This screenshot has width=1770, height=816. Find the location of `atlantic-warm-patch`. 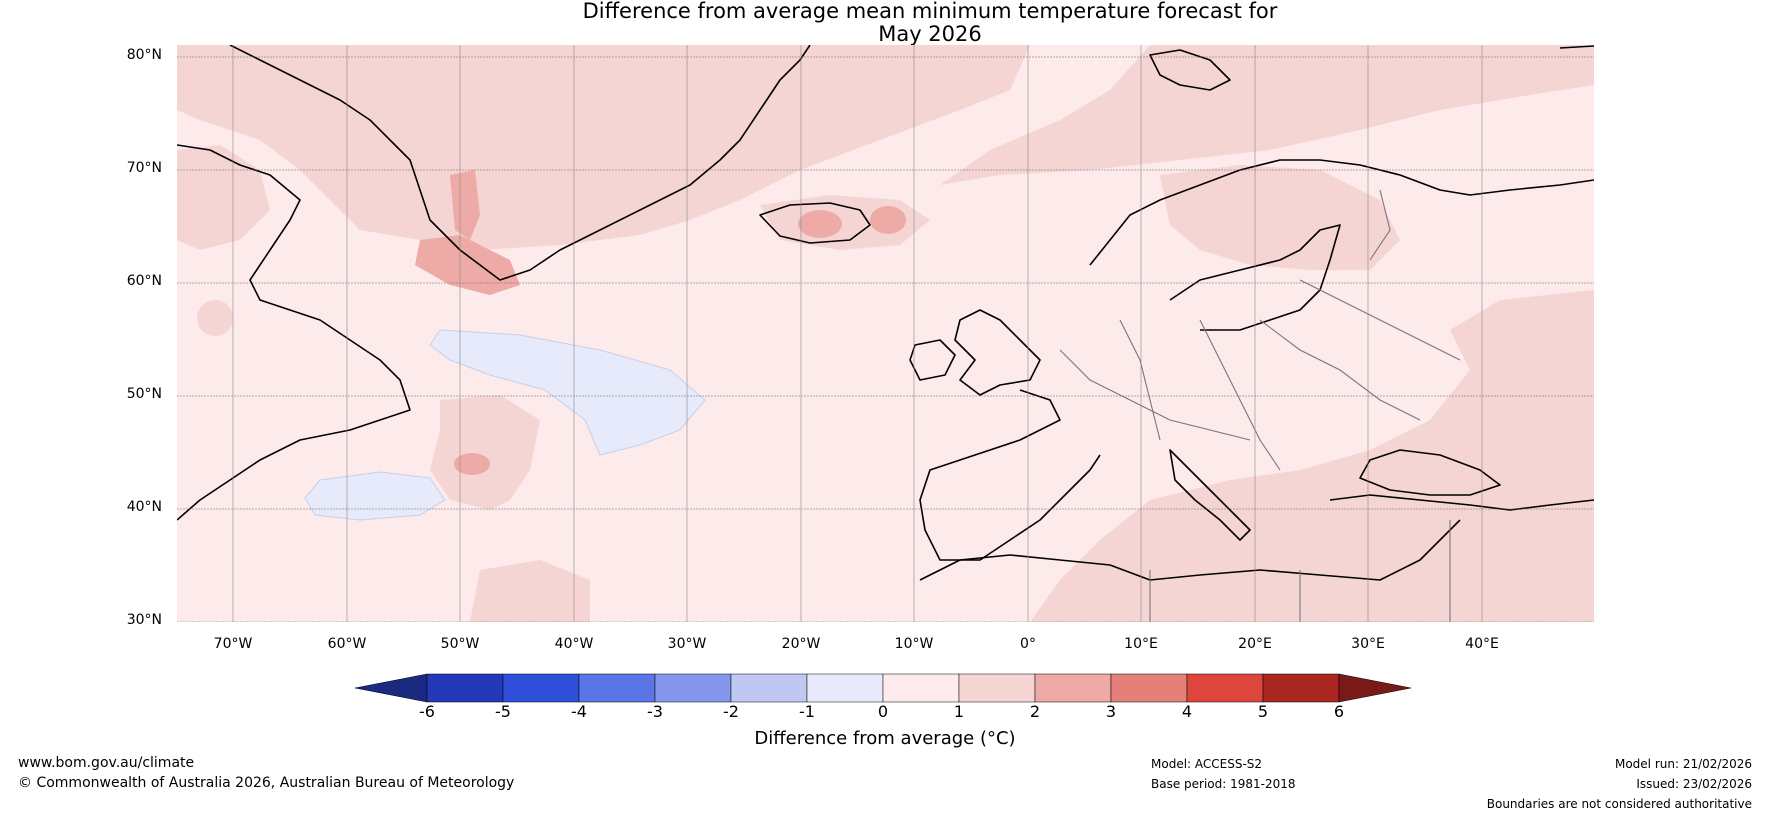

atlantic-warm-patch is located at coordinates (485, 452).